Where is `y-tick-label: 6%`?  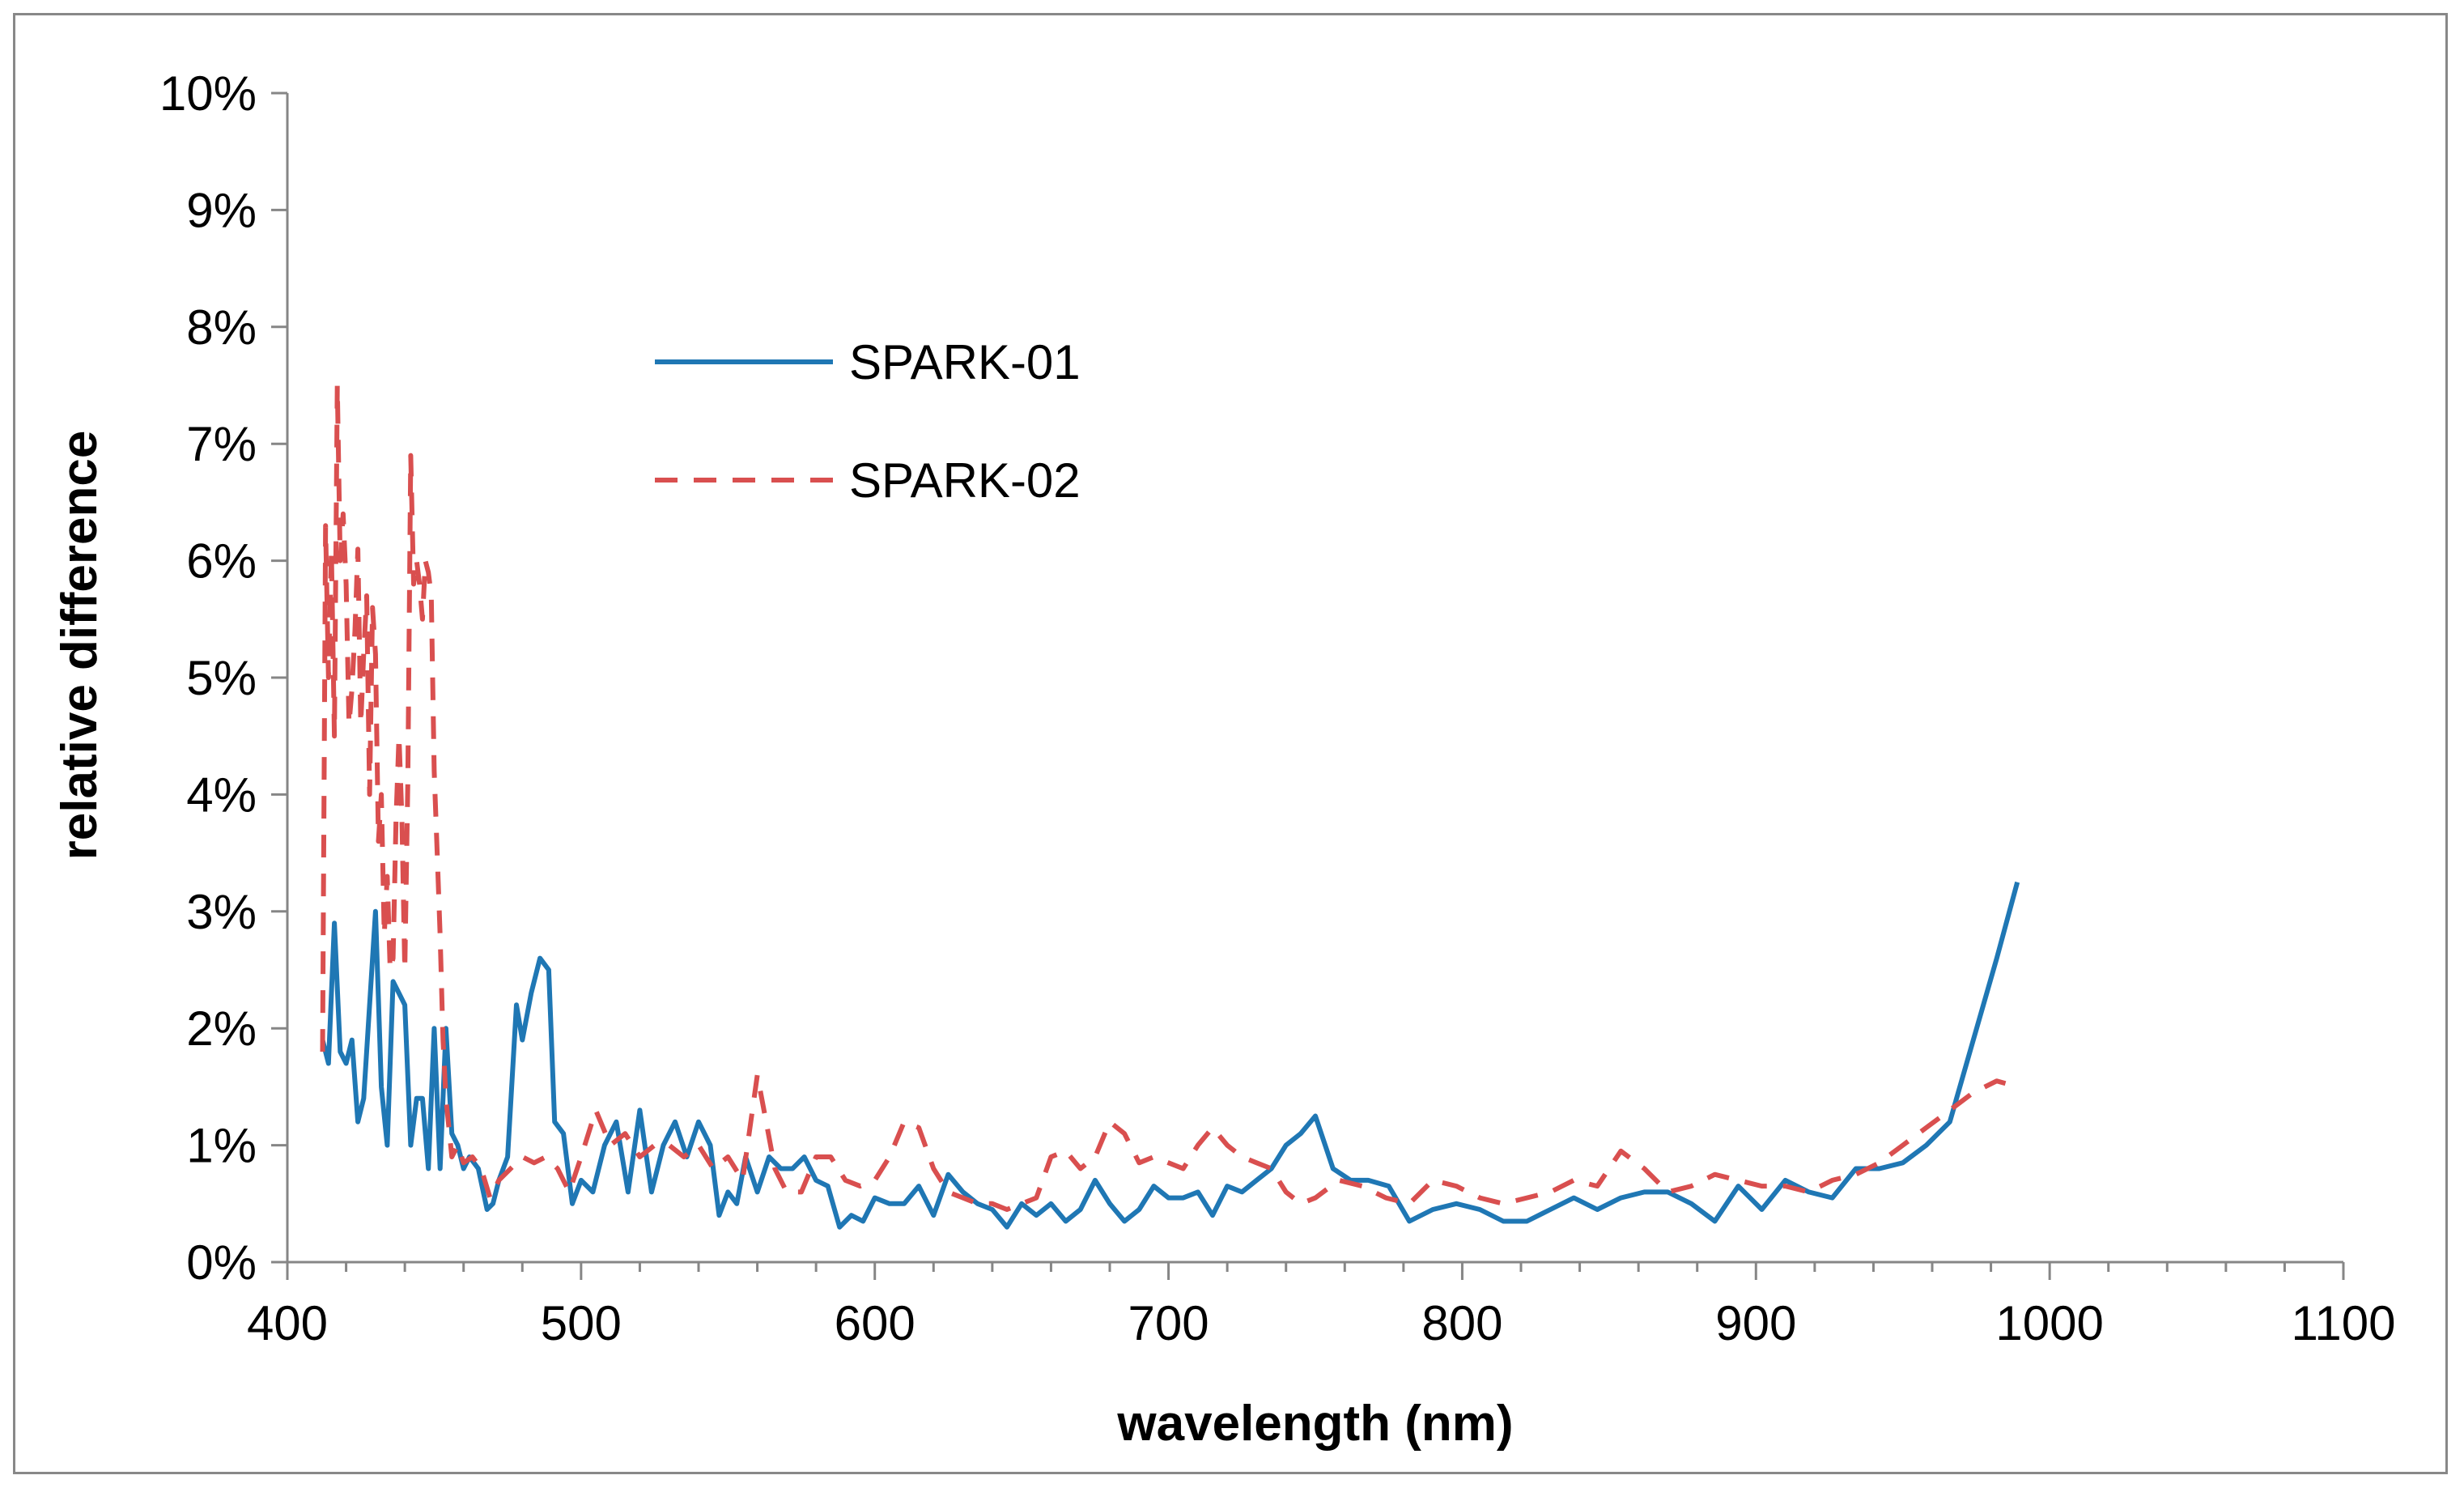 y-tick-label: 6% is located at coordinates (221, 561).